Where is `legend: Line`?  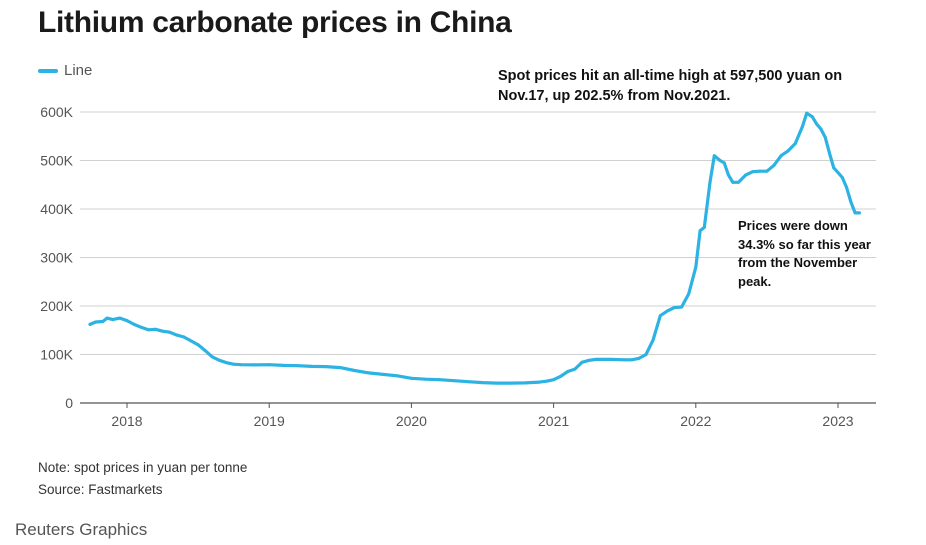 legend: Line is located at coordinates (65, 70).